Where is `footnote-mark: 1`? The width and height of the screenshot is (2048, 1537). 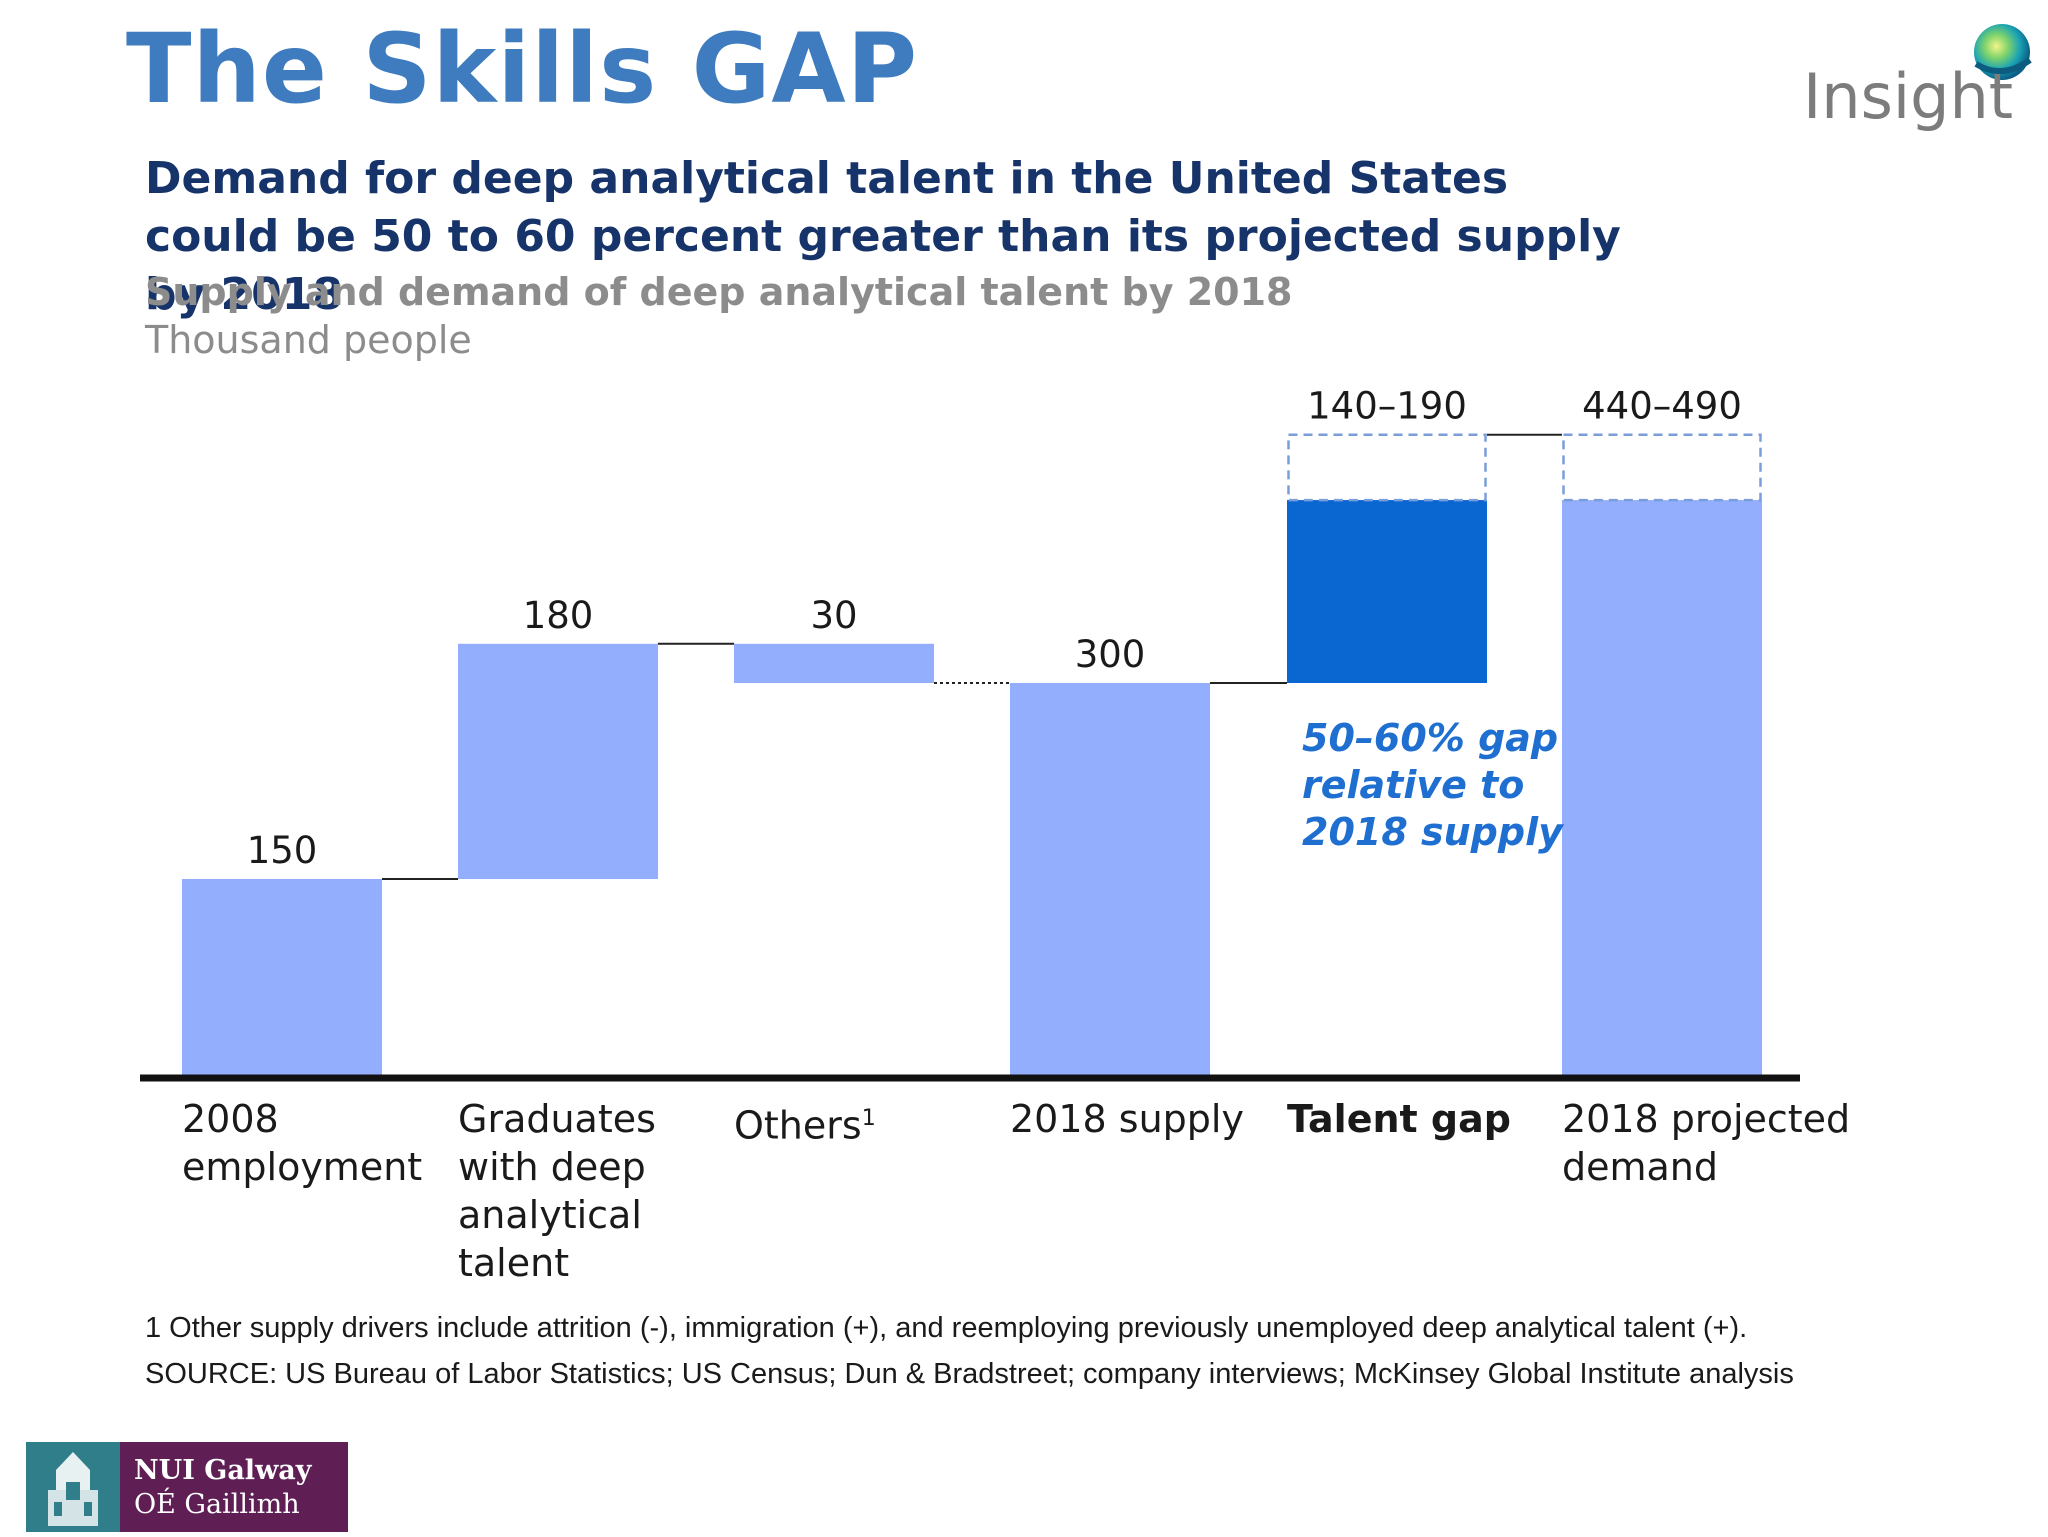
footnote-mark: 1 is located at coordinates (868, 1118).